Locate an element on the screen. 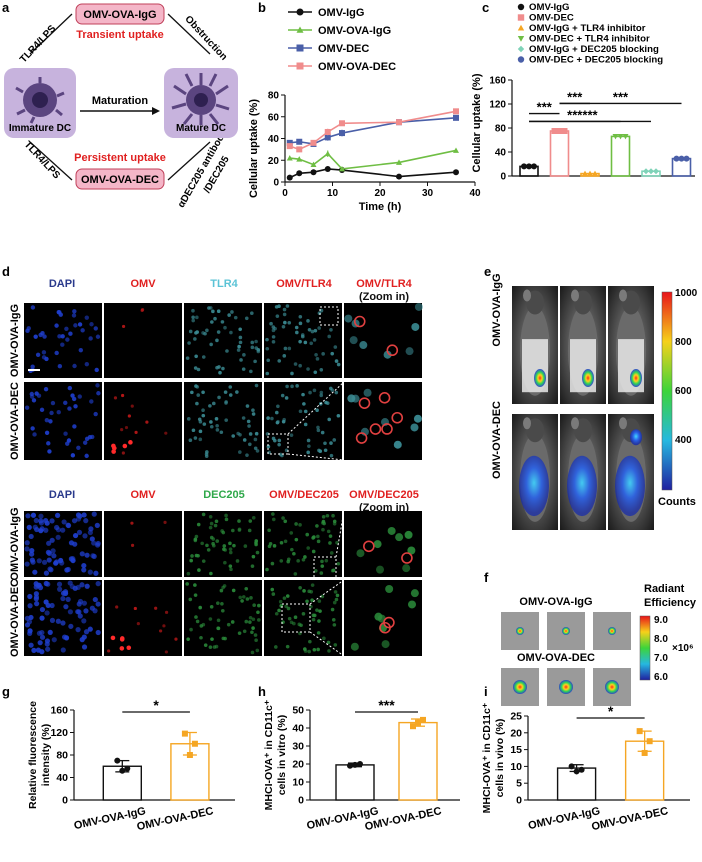  e-mouse-ear is located at coordinates (575, 423).